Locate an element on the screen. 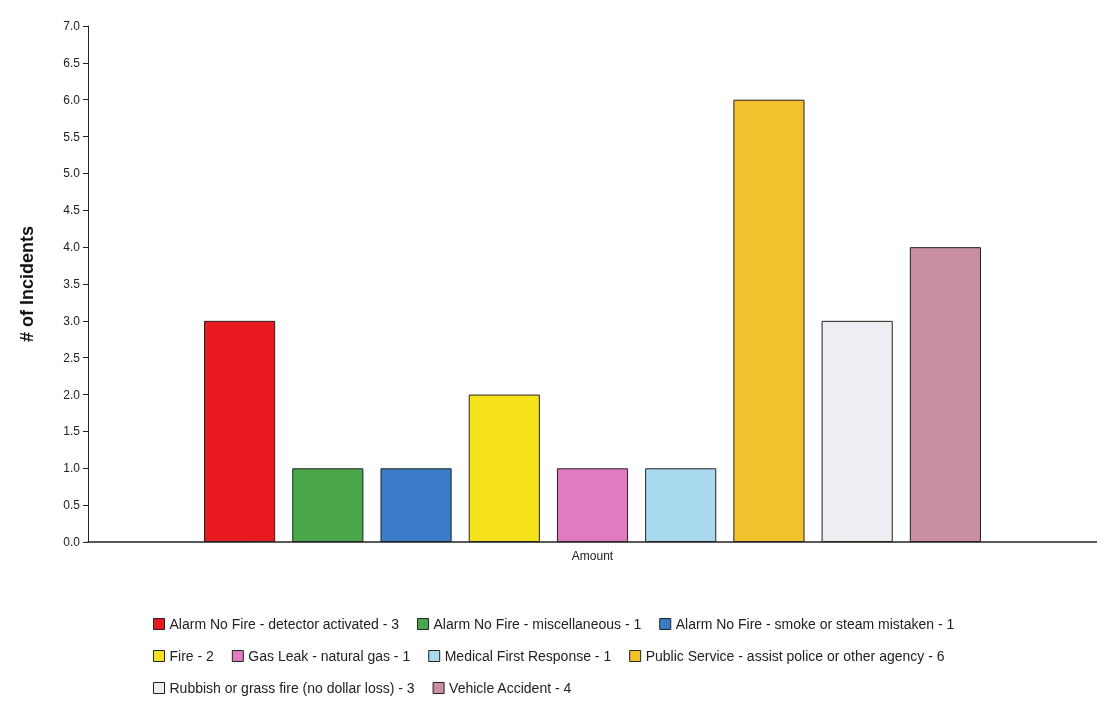  y-tick-label: 5.5 is located at coordinates (72, 136).